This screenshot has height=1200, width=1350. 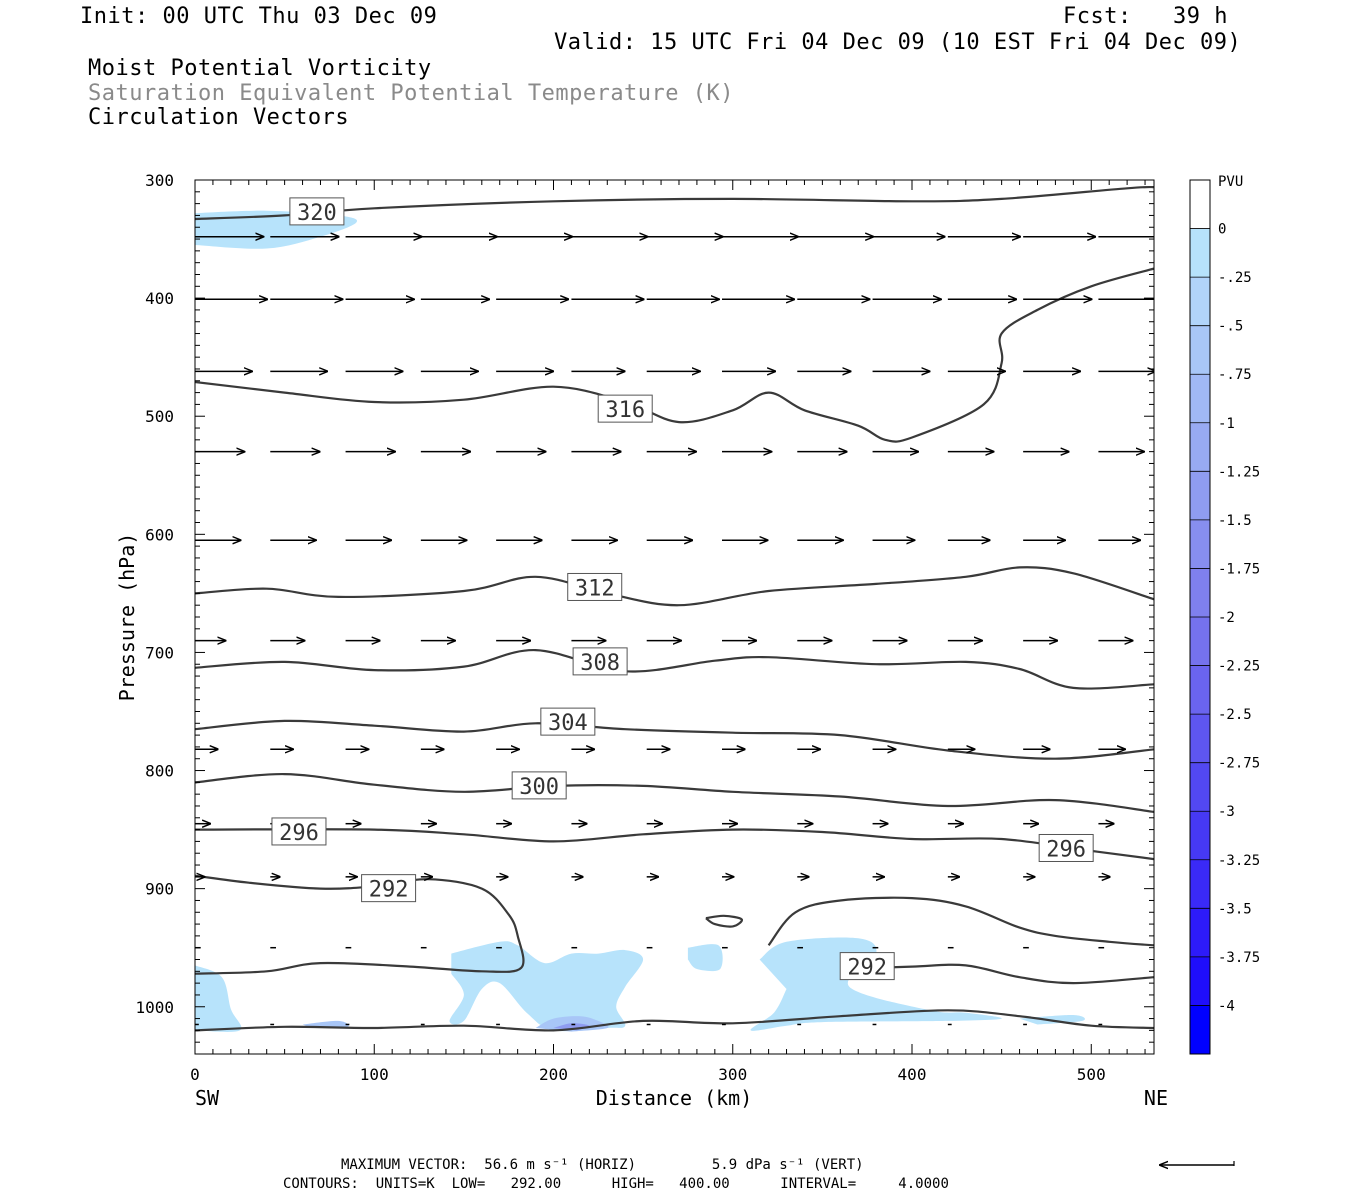 What do you see at coordinates (1226, 424) in the screenshot?
I see `colorbar-level-label: -1` at bounding box center [1226, 424].